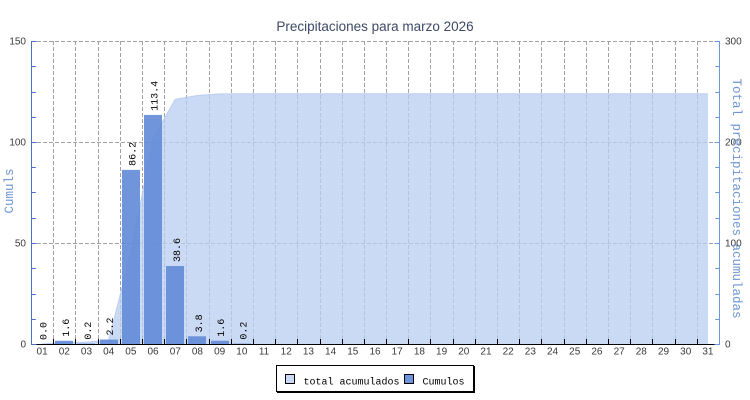 This screenshot has height=400, width=750. Describe the element at coordinates (442, 352) in the screenshot. I see `svg-text: 19` at that location.